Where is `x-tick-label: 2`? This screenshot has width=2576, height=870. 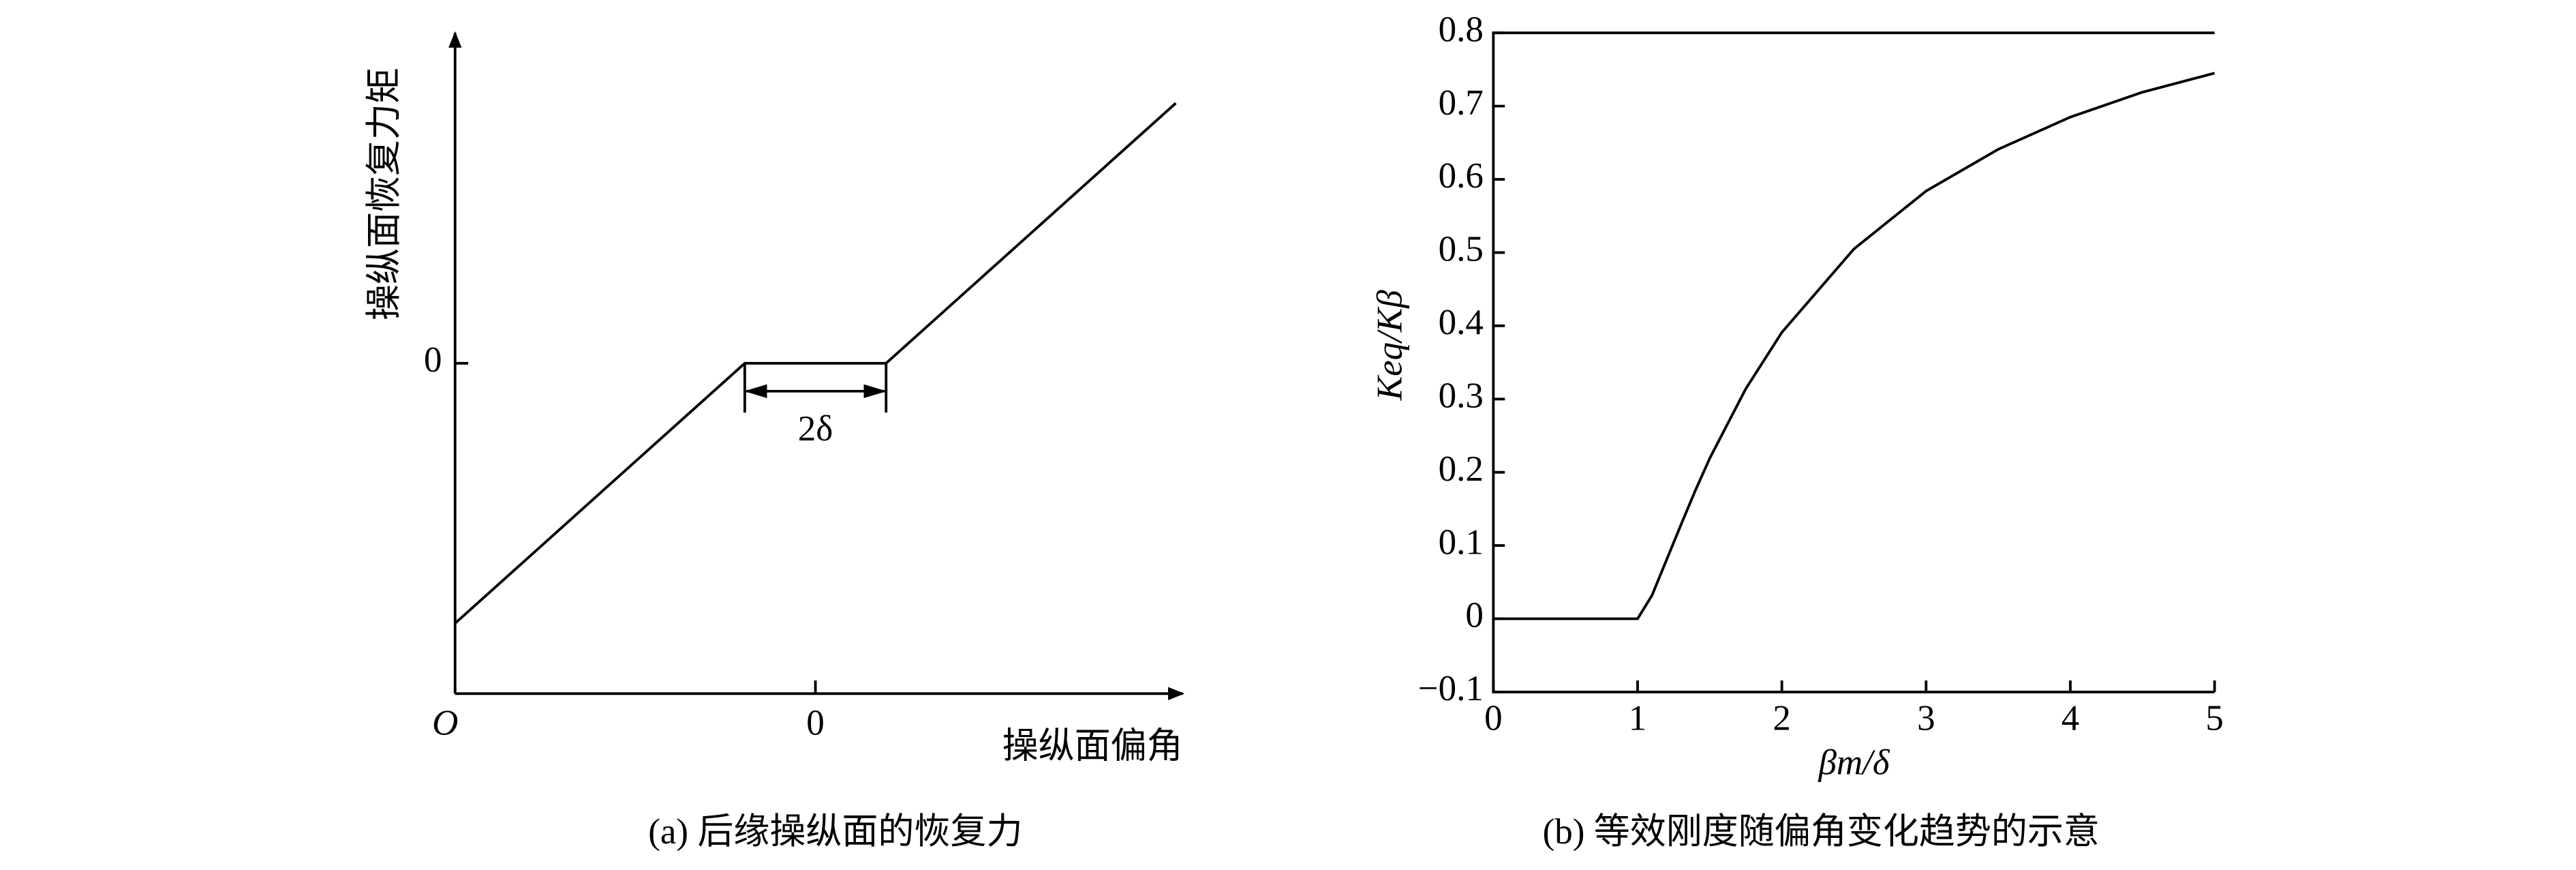 x-tick-label: 2 is located at coordinates (1782, 718).